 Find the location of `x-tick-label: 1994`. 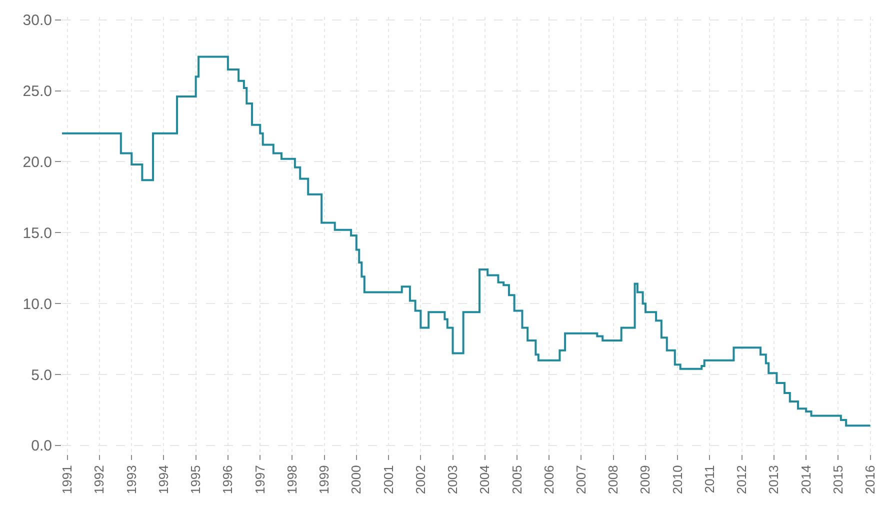

x-tick-label: 1994 is located at coordinates (163, 479).